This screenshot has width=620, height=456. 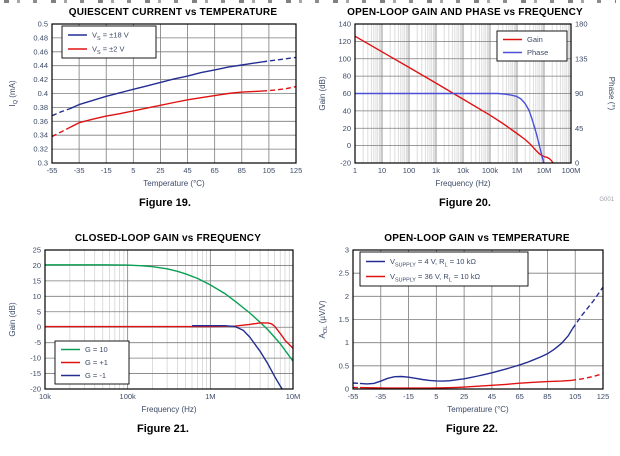 I want to click on svg-text: VSUPPLY = 36 V, RL = 10 kΩ, so click(x=435, y=277).